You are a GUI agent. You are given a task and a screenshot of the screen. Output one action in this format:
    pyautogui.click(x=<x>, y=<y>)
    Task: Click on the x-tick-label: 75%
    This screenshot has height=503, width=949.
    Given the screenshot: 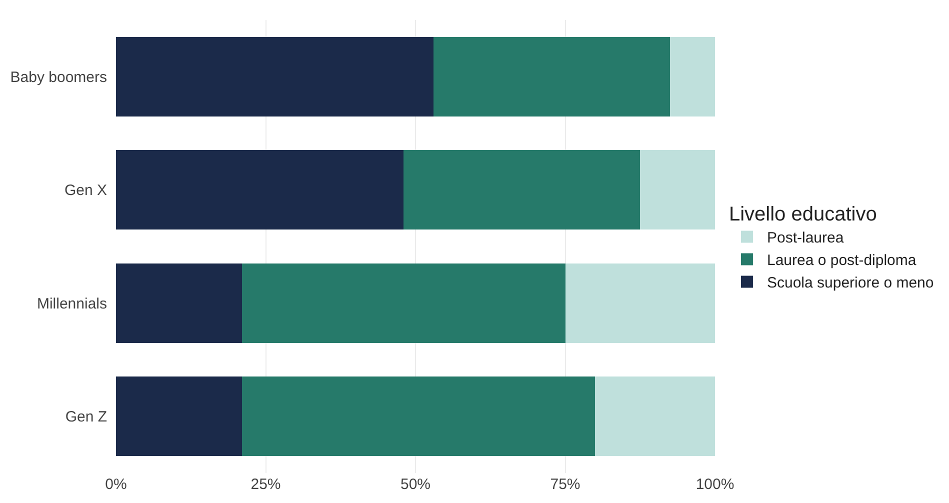 What is the action you would take?
    pyautogui.click(x=565, y=484)
    